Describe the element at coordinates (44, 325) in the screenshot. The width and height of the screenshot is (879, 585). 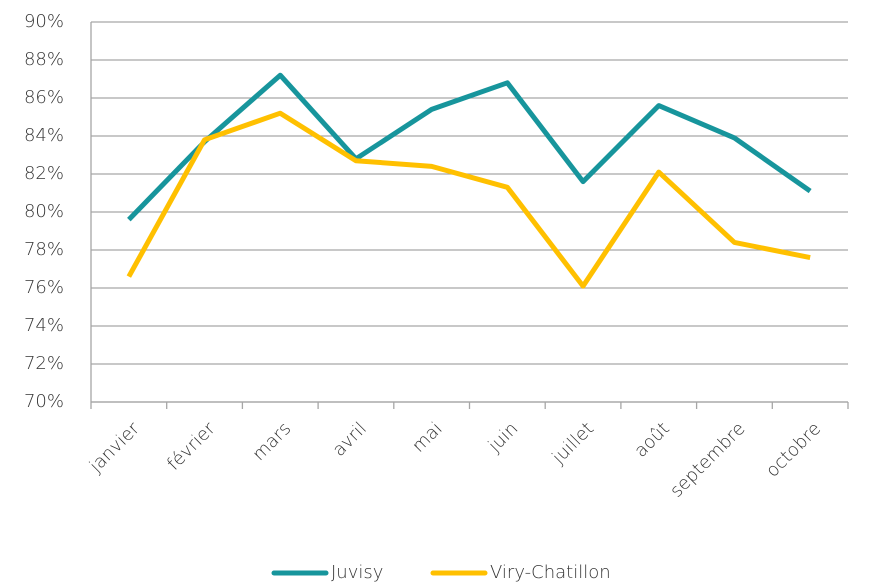
I see `y-tick-label: 74%` at that location.